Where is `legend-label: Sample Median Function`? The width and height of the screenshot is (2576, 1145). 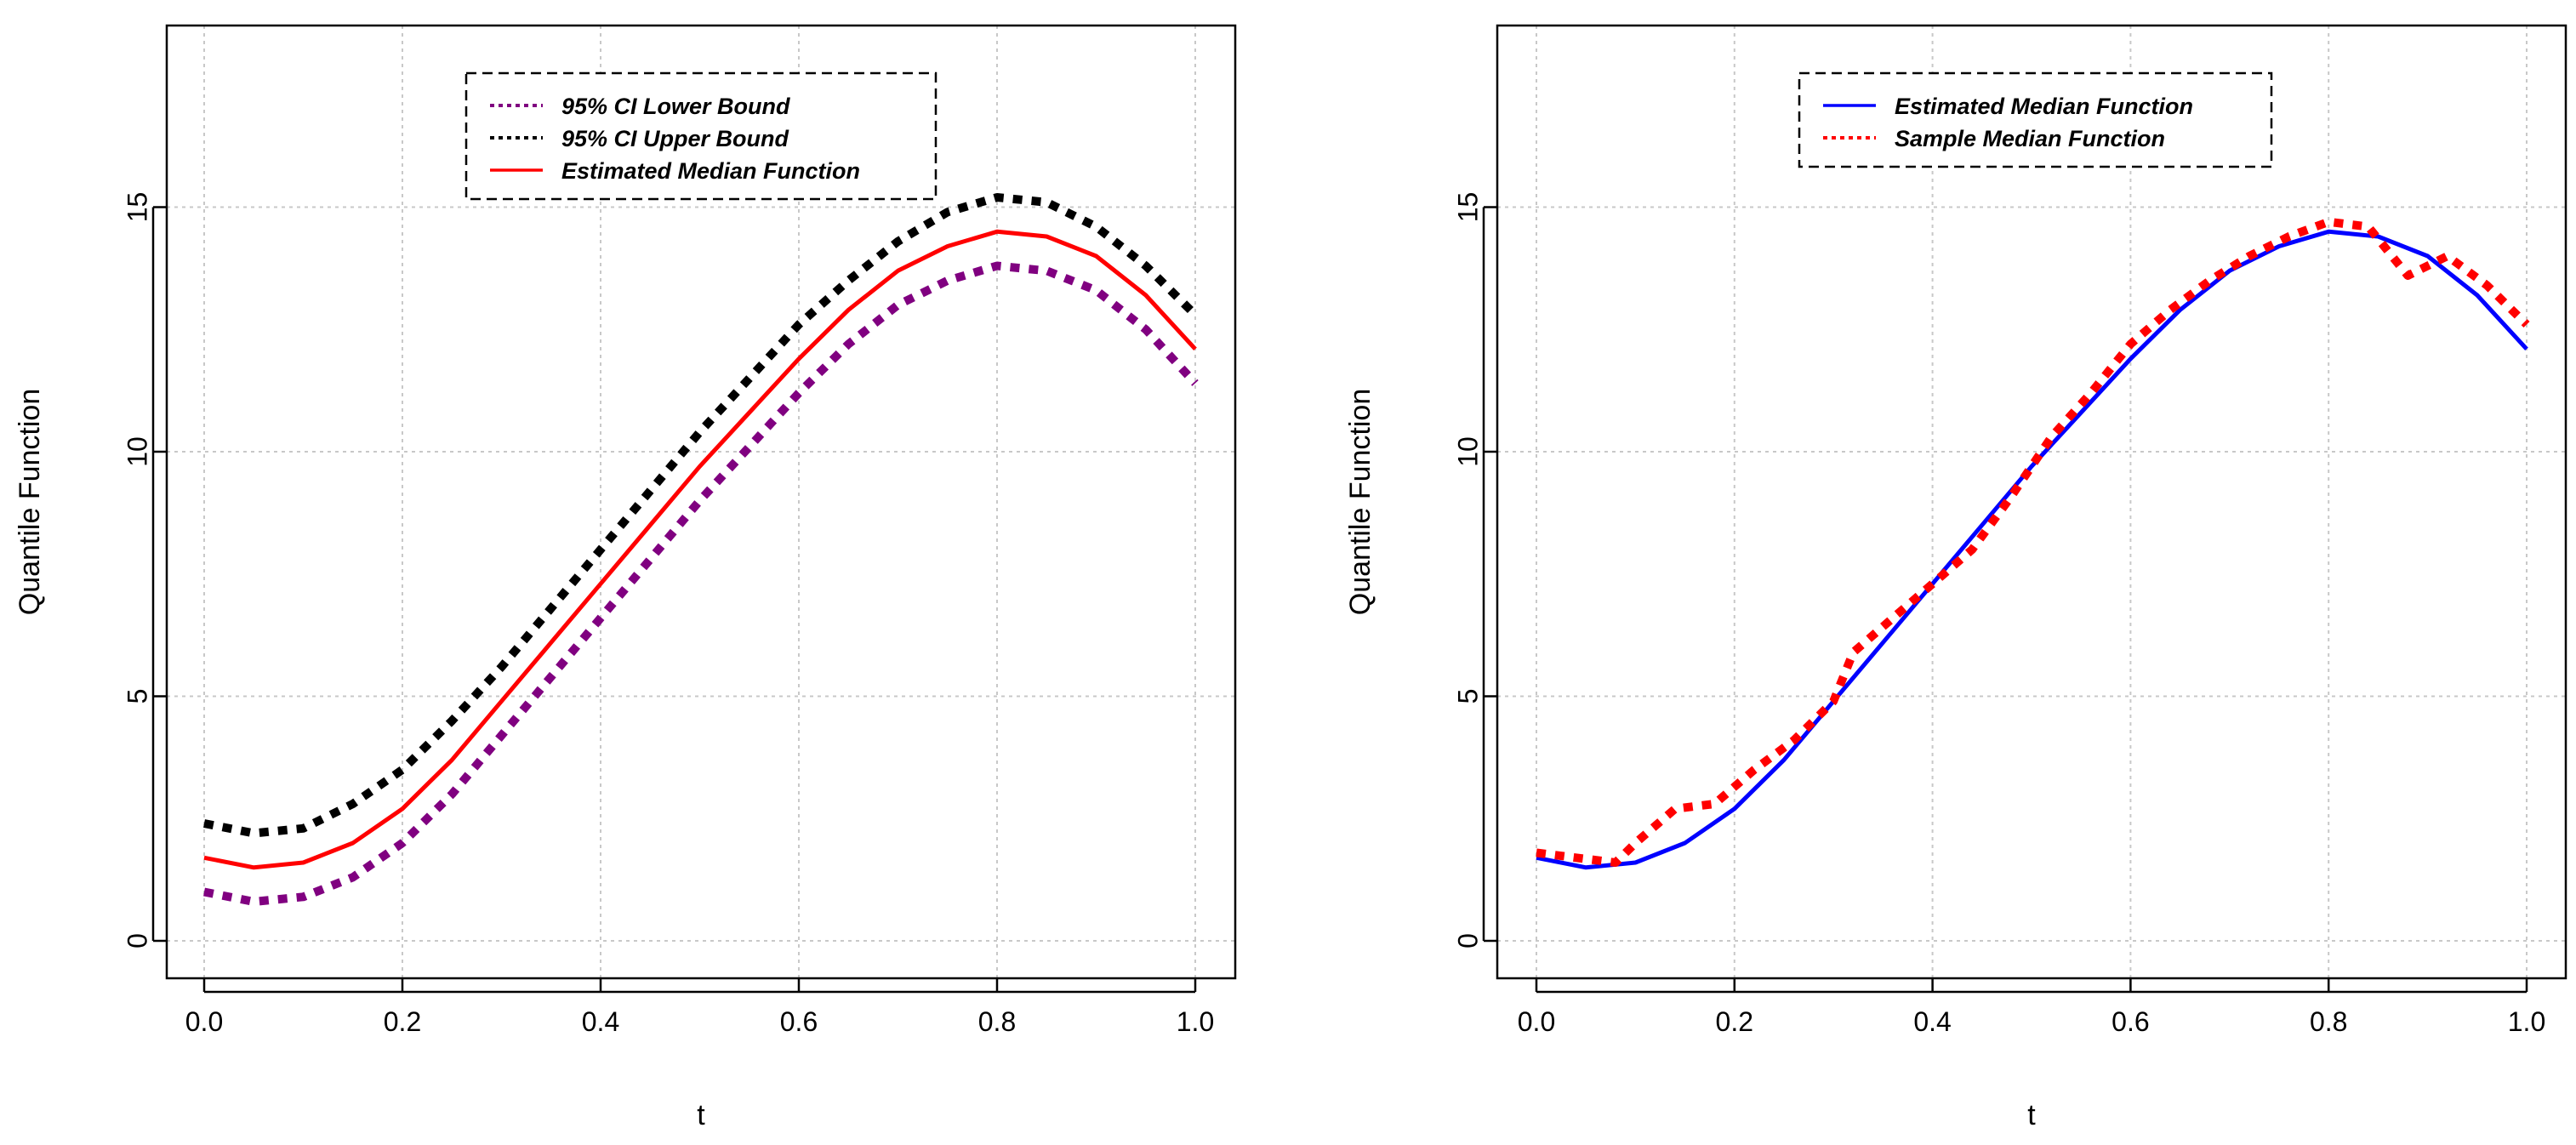
legend-label: Sample Median Function is located at coordinates (2030, 138).